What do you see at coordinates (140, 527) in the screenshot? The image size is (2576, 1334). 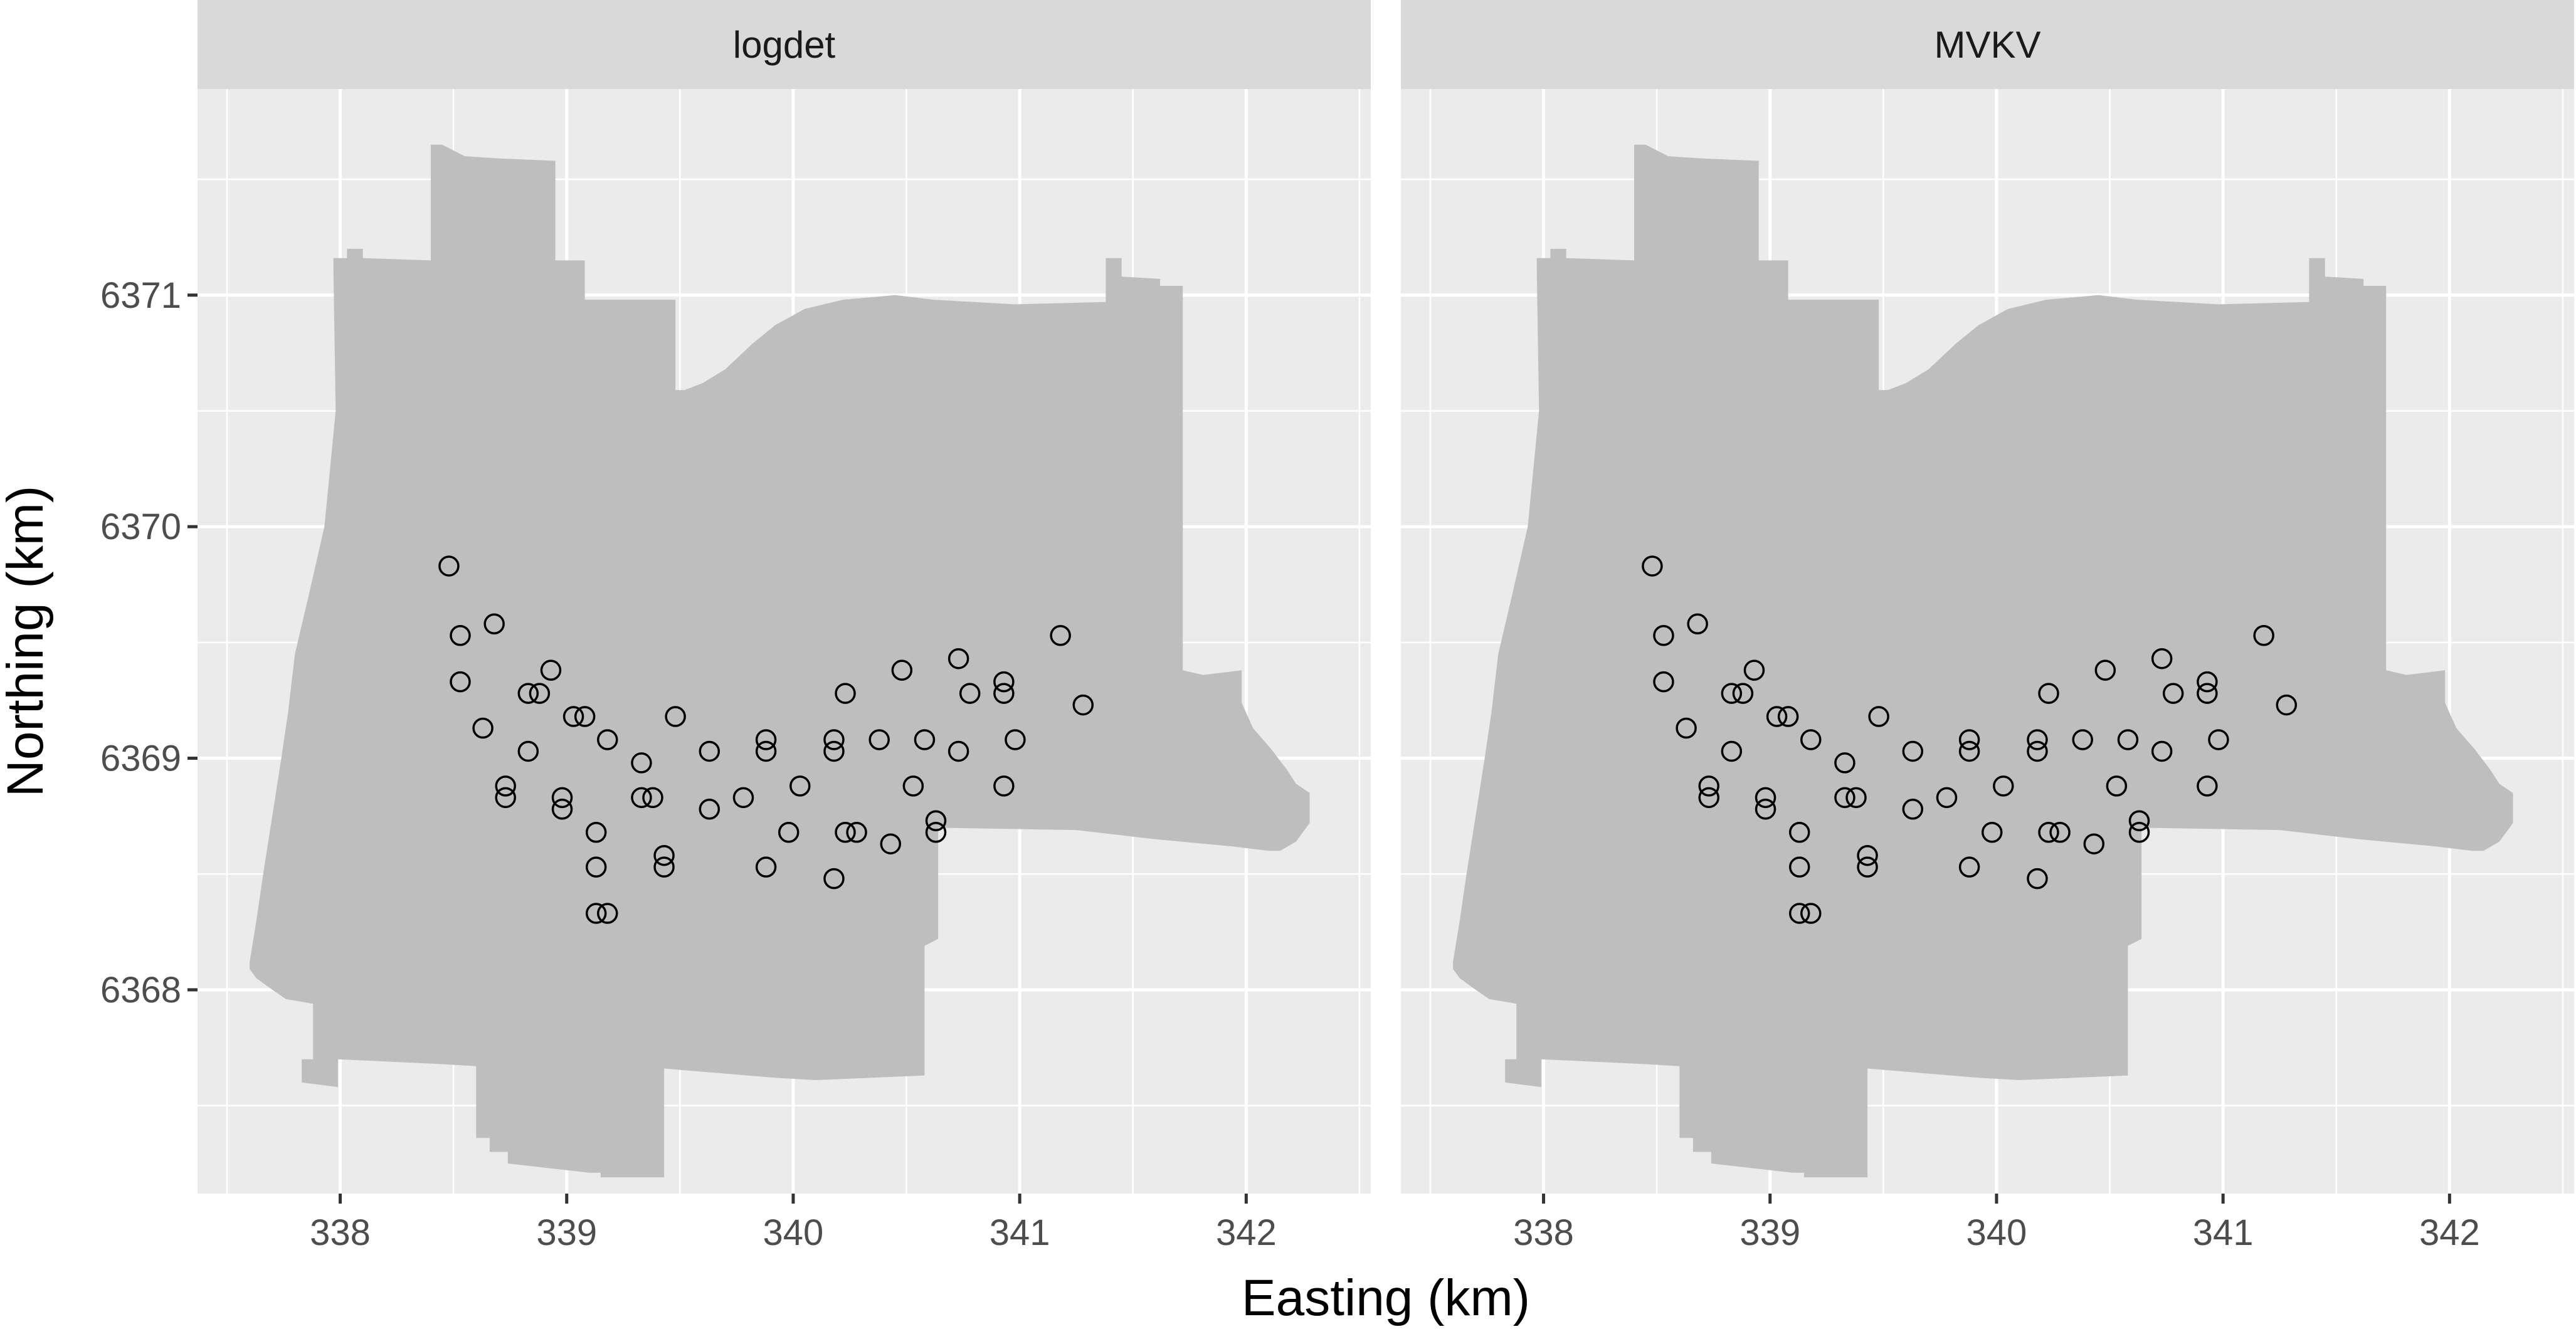 I see `y-tick-label: 6370` at bounding box center [140, 527].